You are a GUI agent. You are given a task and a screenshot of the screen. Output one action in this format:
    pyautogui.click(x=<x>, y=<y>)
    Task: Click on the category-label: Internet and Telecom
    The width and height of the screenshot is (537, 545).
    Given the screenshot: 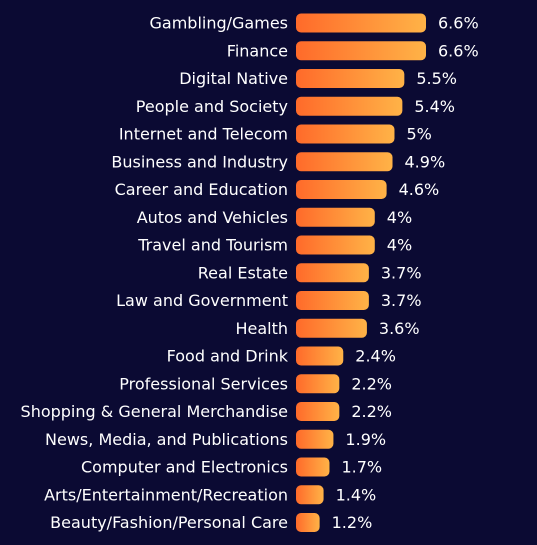 What is the action you would take?
    pyautogui.click(x=203, y=134)
    